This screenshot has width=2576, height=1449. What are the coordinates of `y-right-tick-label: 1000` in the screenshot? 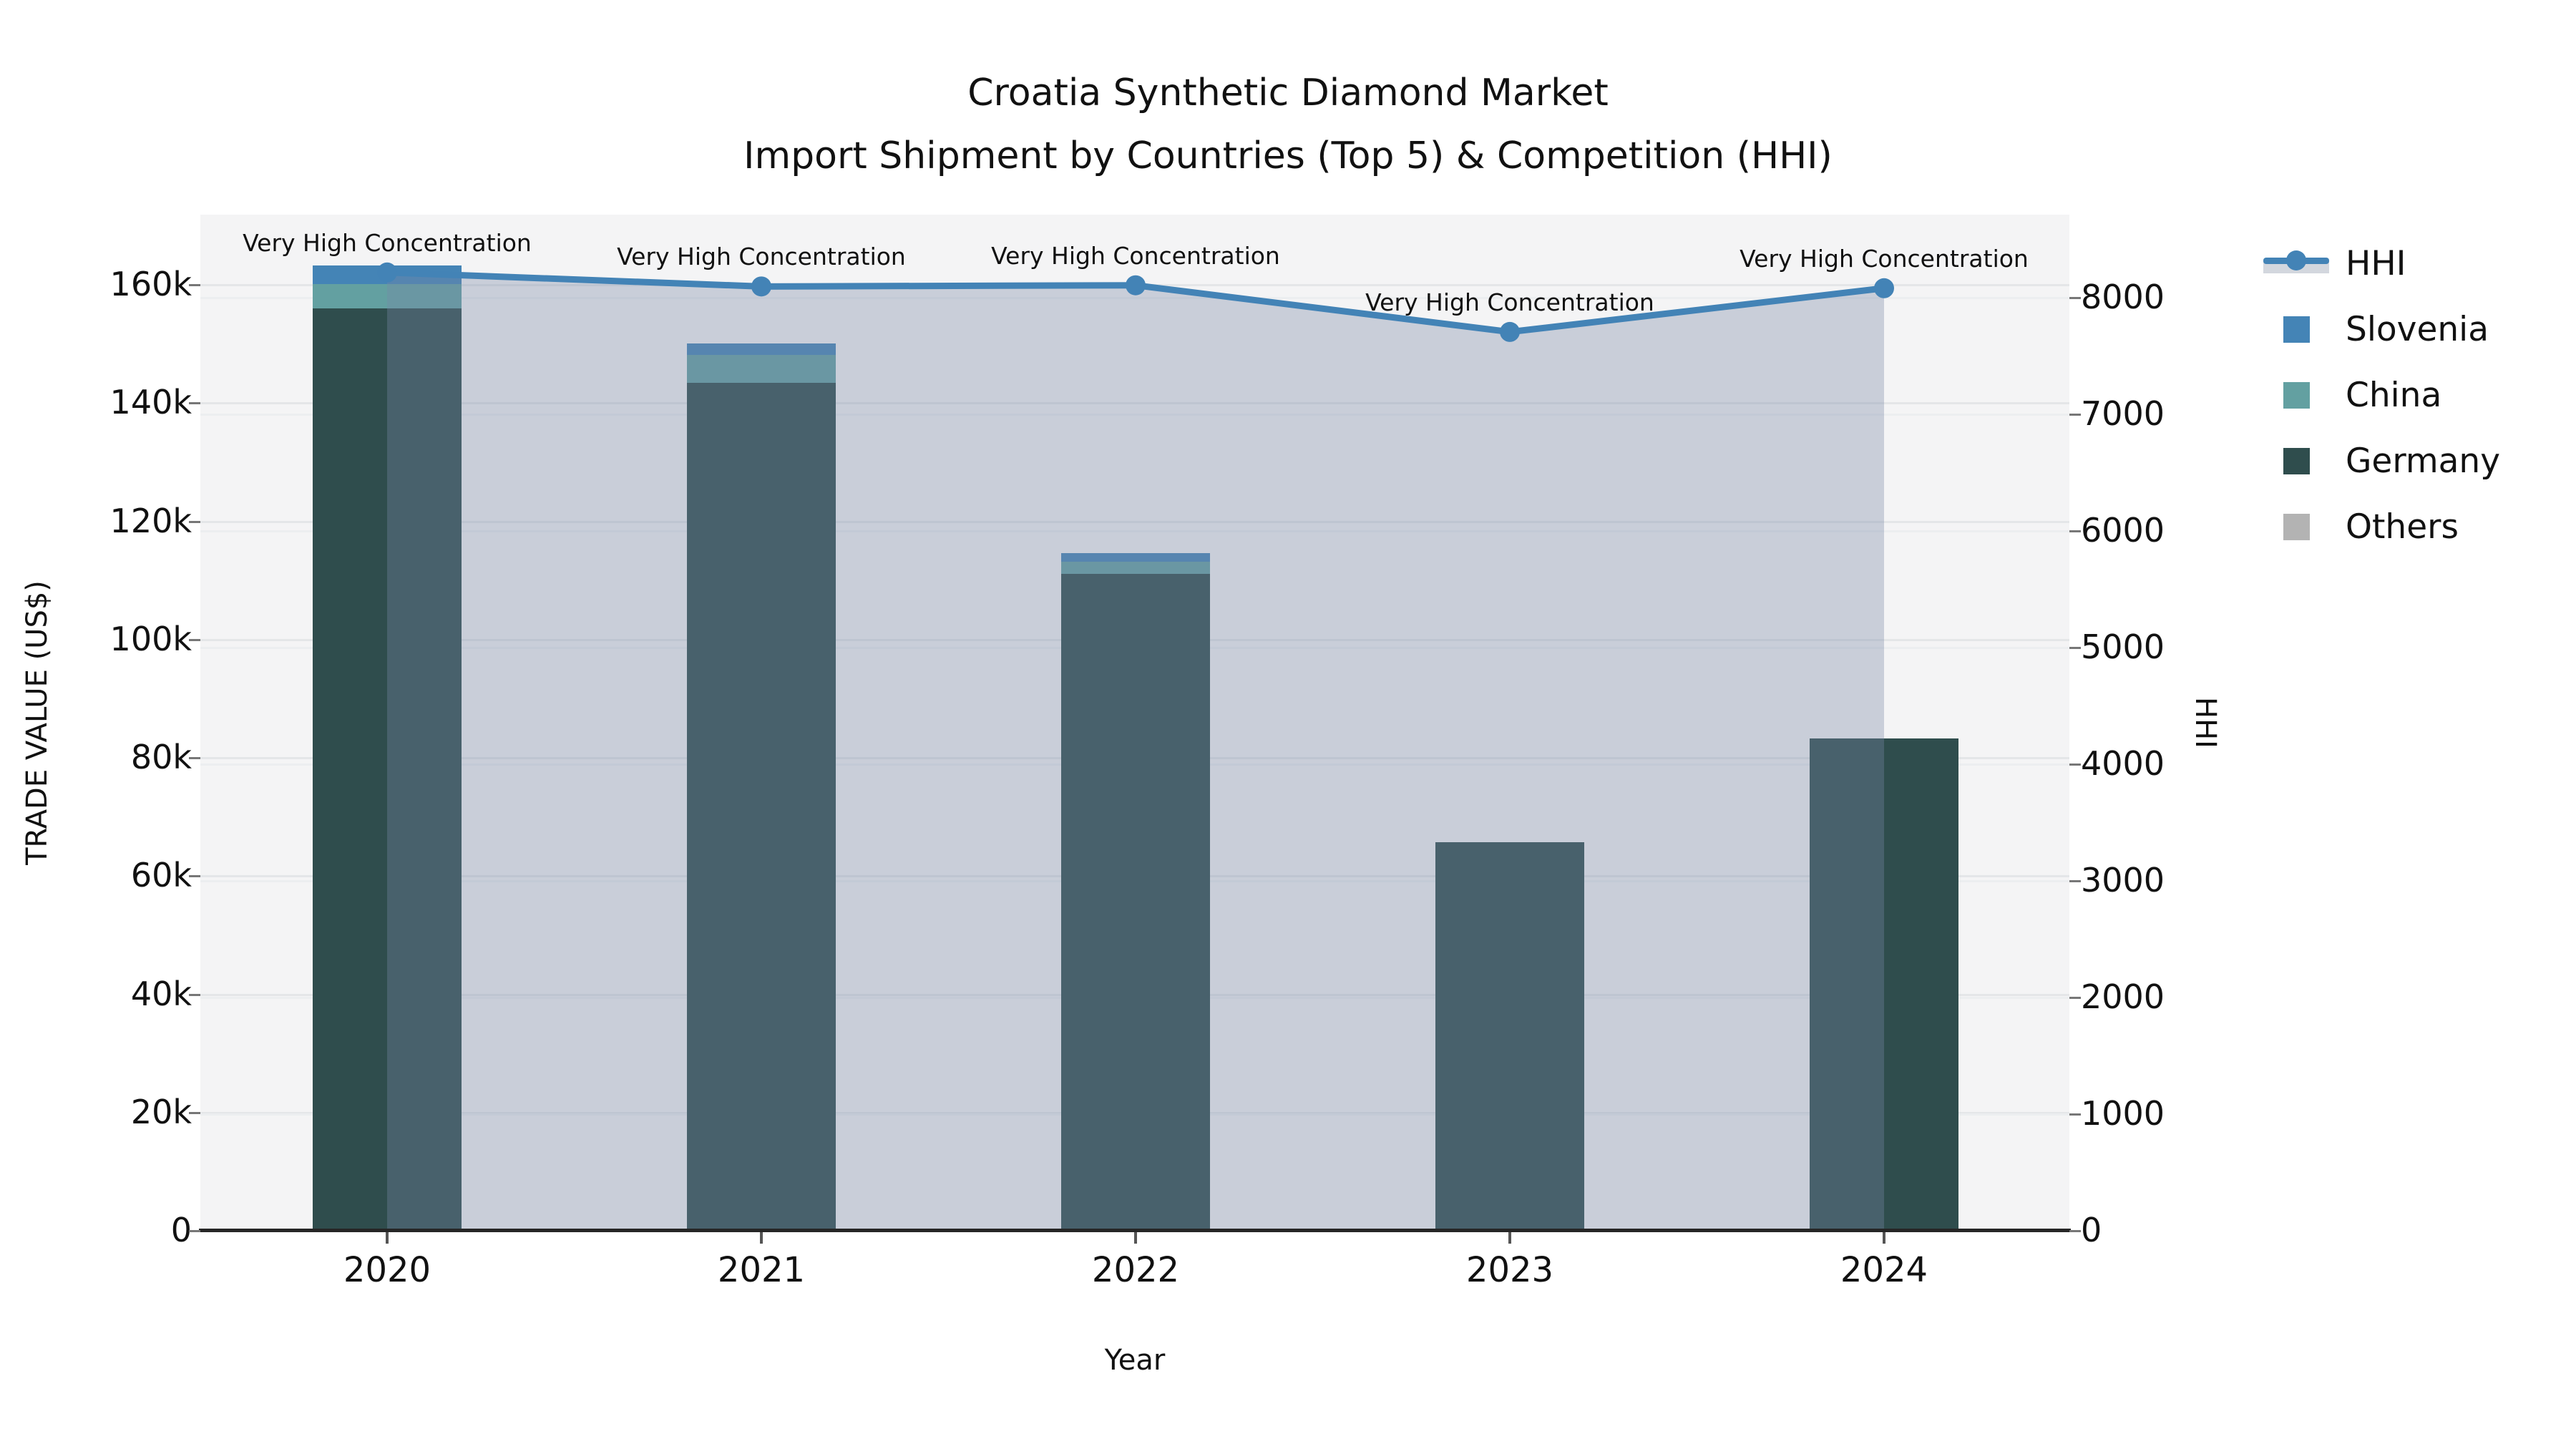 It's located at (2123, 1113).